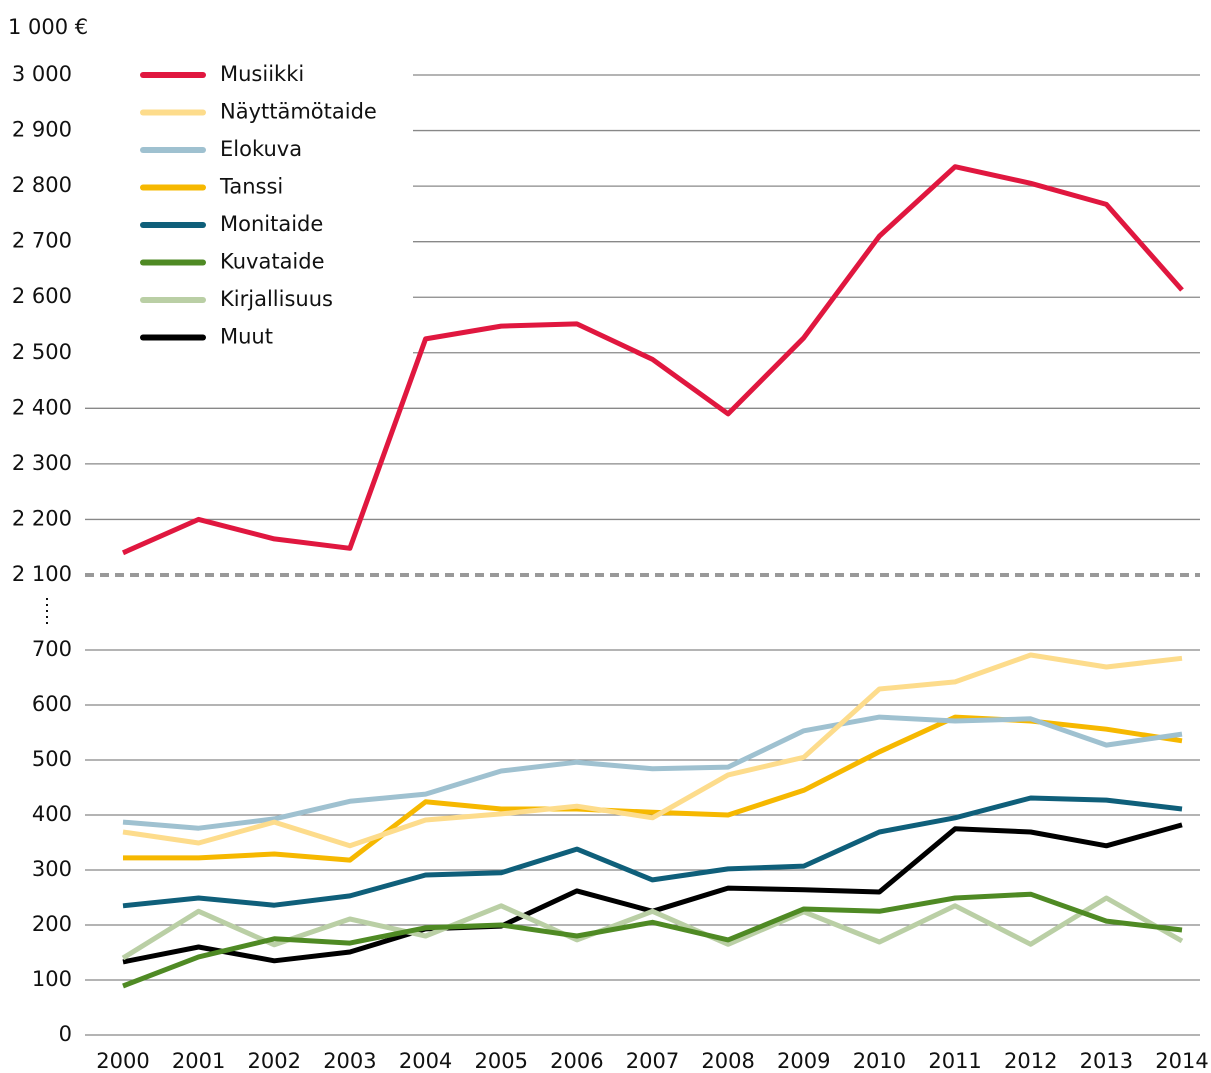 The width and height of the screenshot is (1211, 1073). Describe the element at coordinates (727, 1061) in the screenshot. I see `x-tick-label: 2008` at that location.